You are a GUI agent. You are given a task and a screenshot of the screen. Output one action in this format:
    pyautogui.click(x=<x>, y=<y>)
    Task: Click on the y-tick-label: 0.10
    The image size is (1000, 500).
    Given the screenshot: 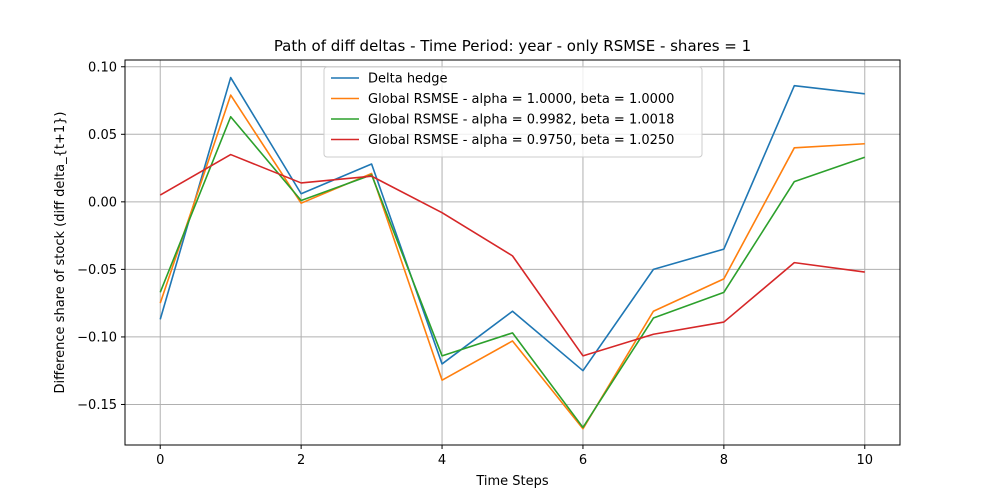 What is the action you would take?
    pyautogui.click(x=102, y=67)
    